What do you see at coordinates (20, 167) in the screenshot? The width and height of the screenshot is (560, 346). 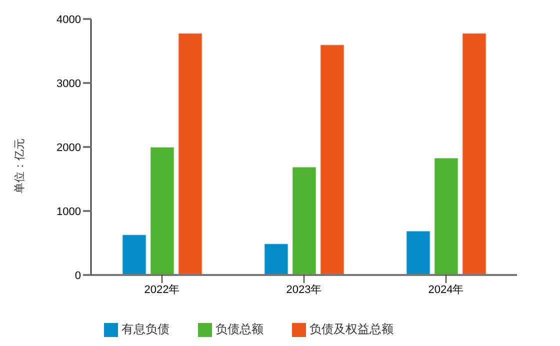 I see `y-axis-title: 单位：亿元` at bounding box center [20, 167].